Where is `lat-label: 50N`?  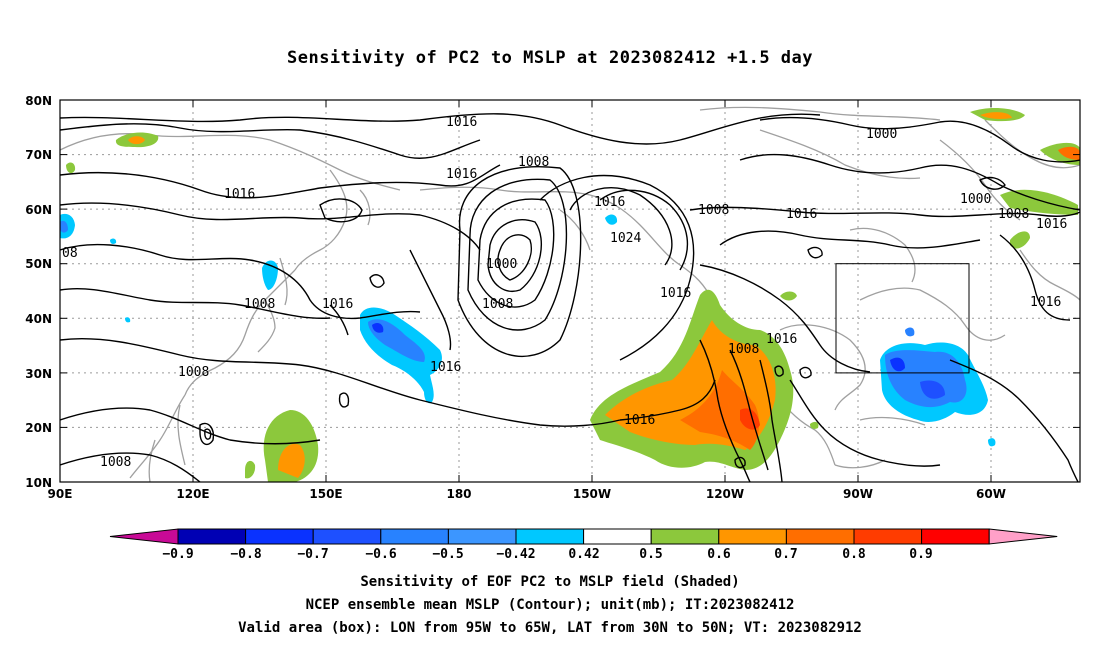
lat-label: 50N is located at coordinates (38, 264).